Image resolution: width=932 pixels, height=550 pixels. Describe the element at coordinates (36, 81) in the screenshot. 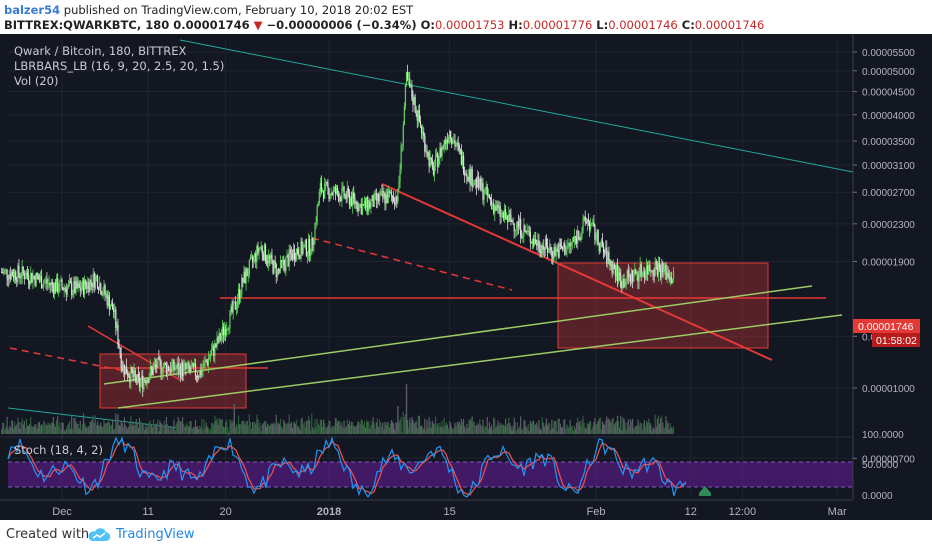

I see `indicator-legend-volume: Vol (20)` at that location.